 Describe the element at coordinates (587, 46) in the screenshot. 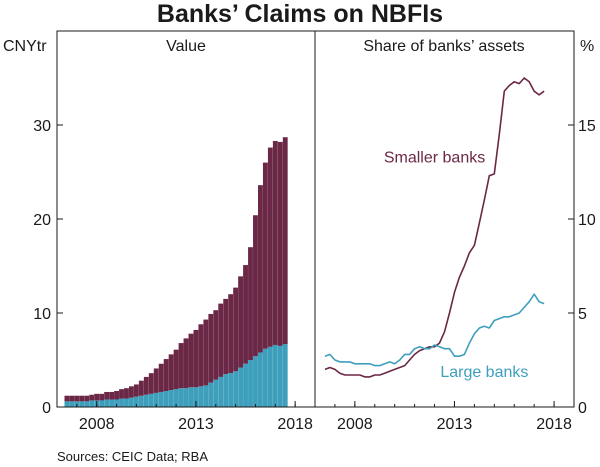

I see `right-unit-label: %` at that location.